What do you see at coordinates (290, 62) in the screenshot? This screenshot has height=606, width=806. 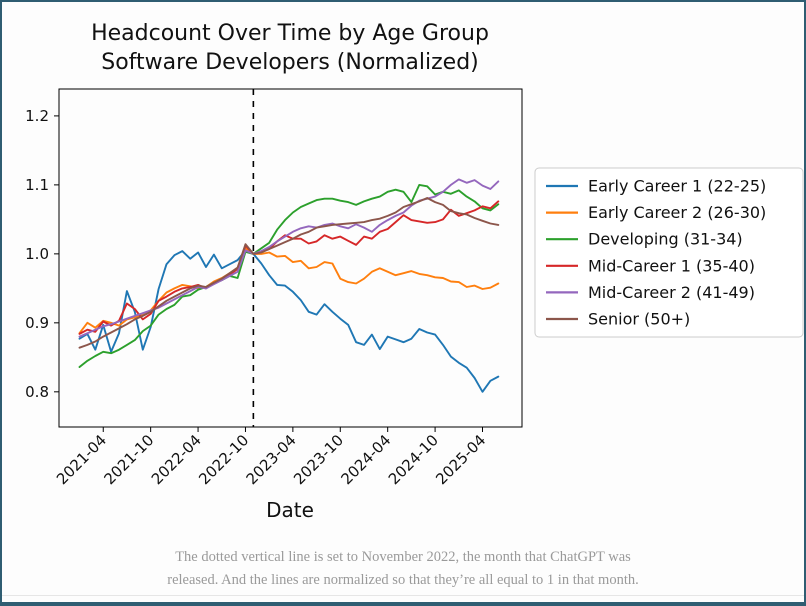 I see `chart-title-line2: Software Developers (Normalized)` at bounding box center [290, 62].